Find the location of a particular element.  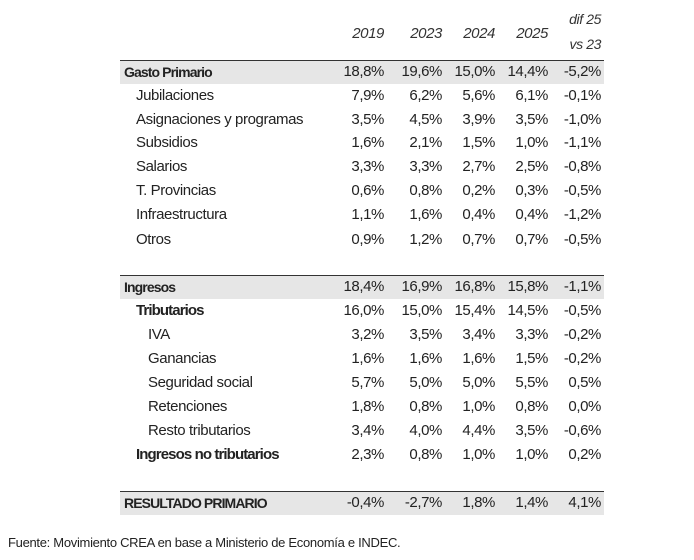

row-label: Infraestructura is located at coordinates (181, 214).